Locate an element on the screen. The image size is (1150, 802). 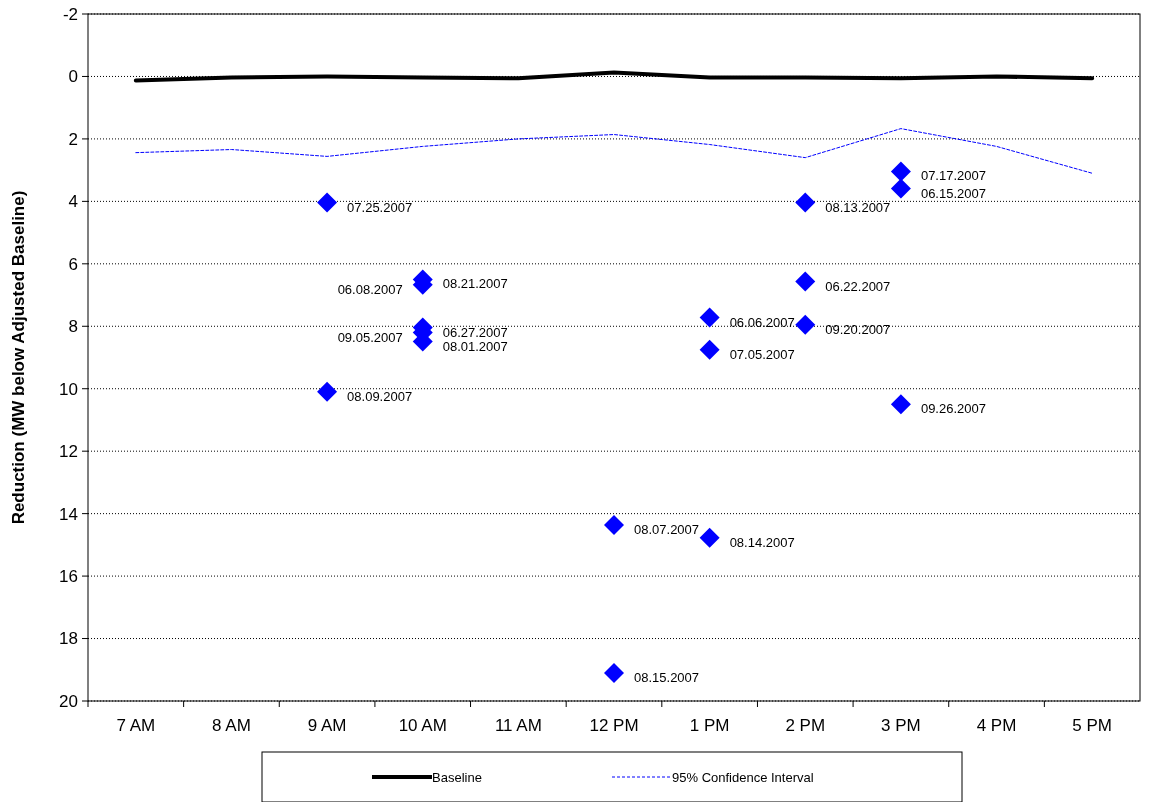
y-tick-label: 20 is located at coordinates (68, 701).